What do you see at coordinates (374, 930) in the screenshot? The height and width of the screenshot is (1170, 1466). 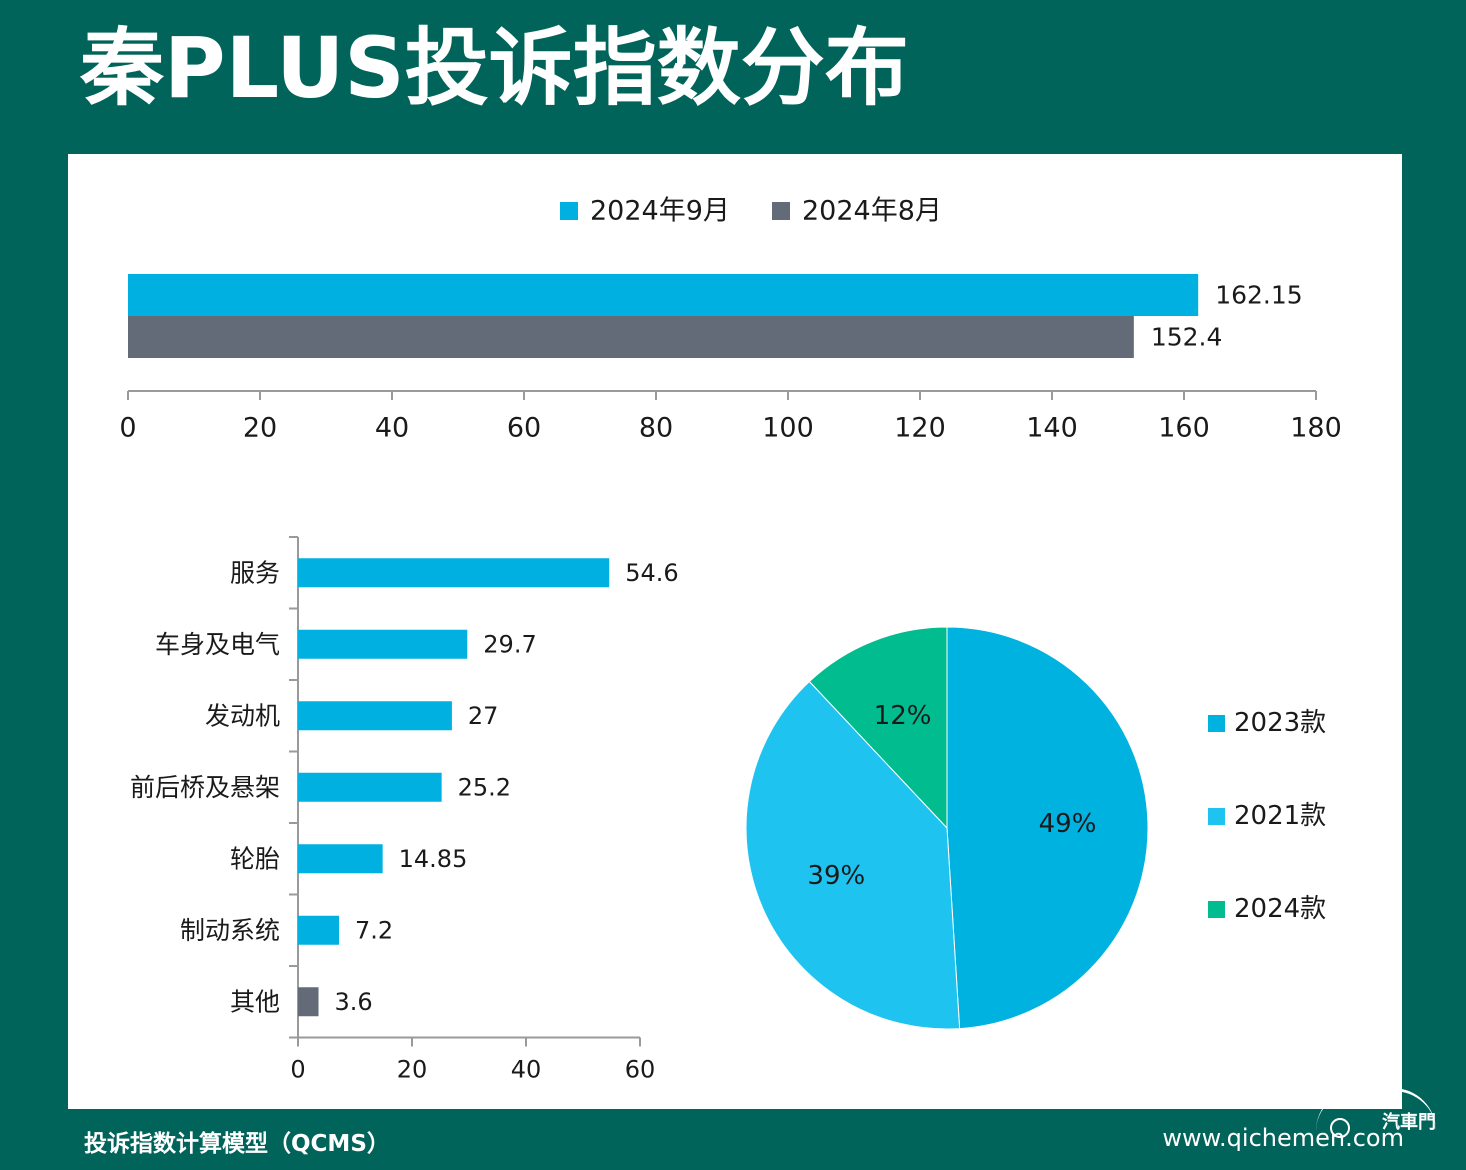 I see `category-value-5: 7.2` at bounding box center [374, 930].